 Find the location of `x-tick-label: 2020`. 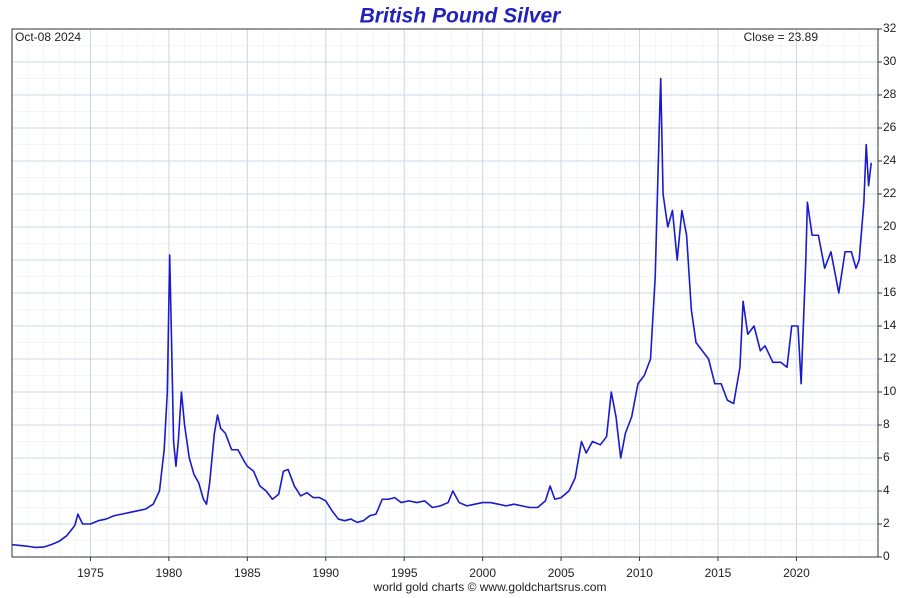

x-tick-label: 2020 is located at coordinates (796, 573).